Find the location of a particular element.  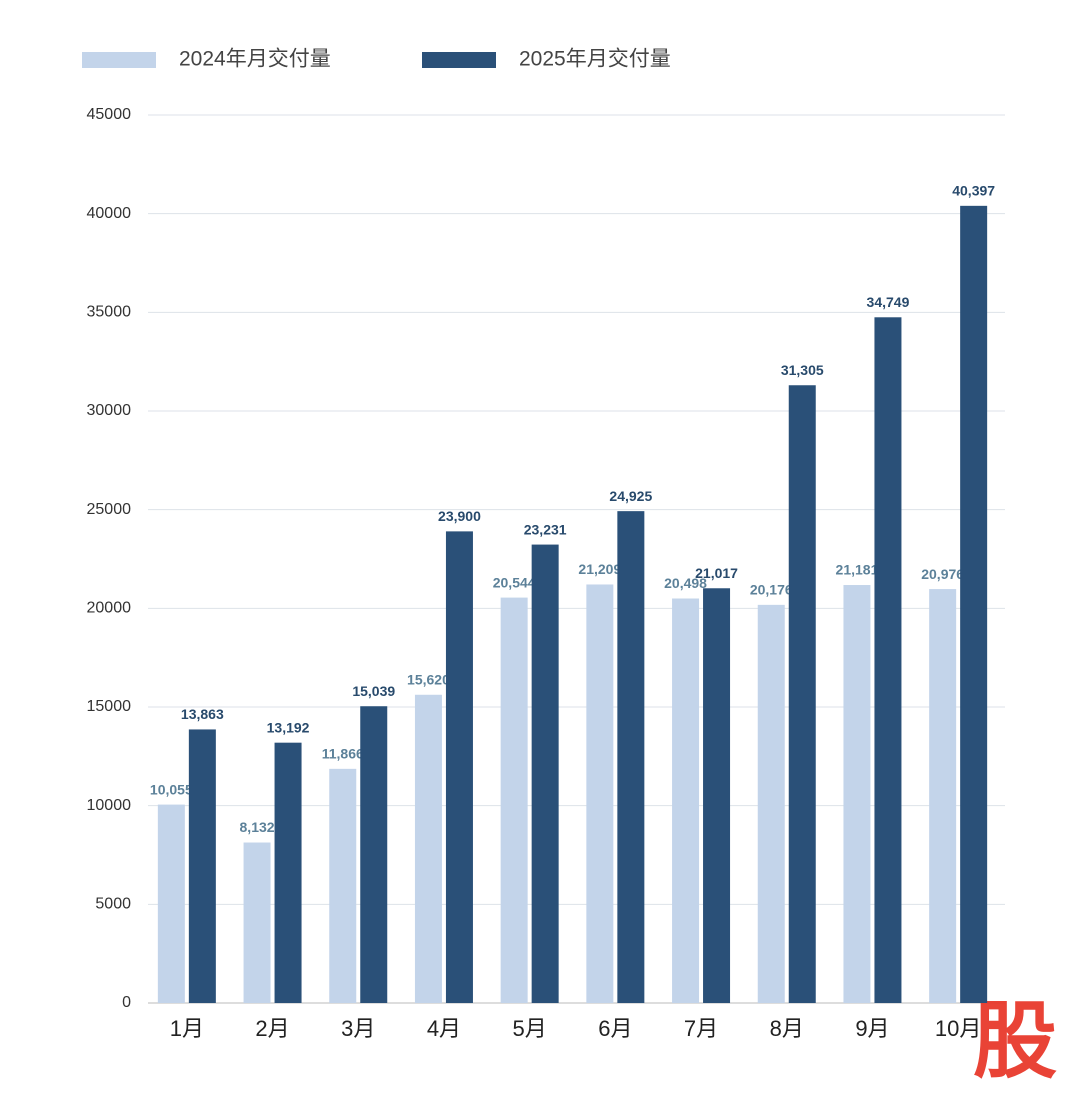

y-tick-label: 30000 is located at coordinates (109, 410).